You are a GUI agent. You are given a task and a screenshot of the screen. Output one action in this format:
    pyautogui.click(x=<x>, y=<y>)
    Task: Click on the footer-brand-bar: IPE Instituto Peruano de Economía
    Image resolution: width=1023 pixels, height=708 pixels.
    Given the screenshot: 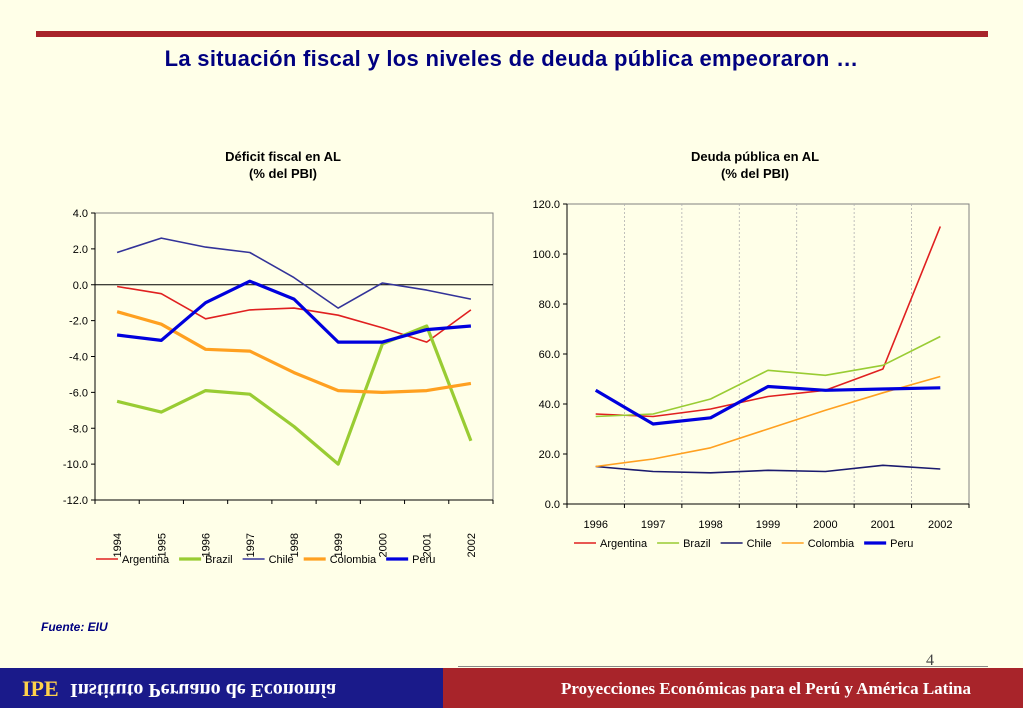 What is the action you would take?
    pyautogui.click(x=221, y=688)
    